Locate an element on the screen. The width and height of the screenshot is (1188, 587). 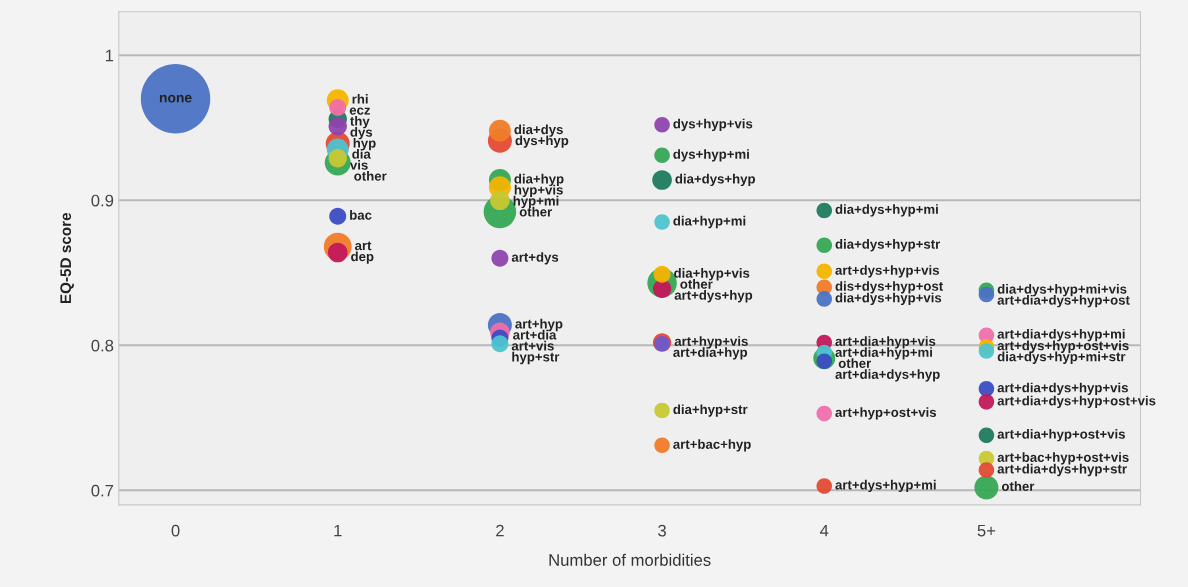
series-label: art+dia+dys+hyp+str is located at coordinates (1062, 470).